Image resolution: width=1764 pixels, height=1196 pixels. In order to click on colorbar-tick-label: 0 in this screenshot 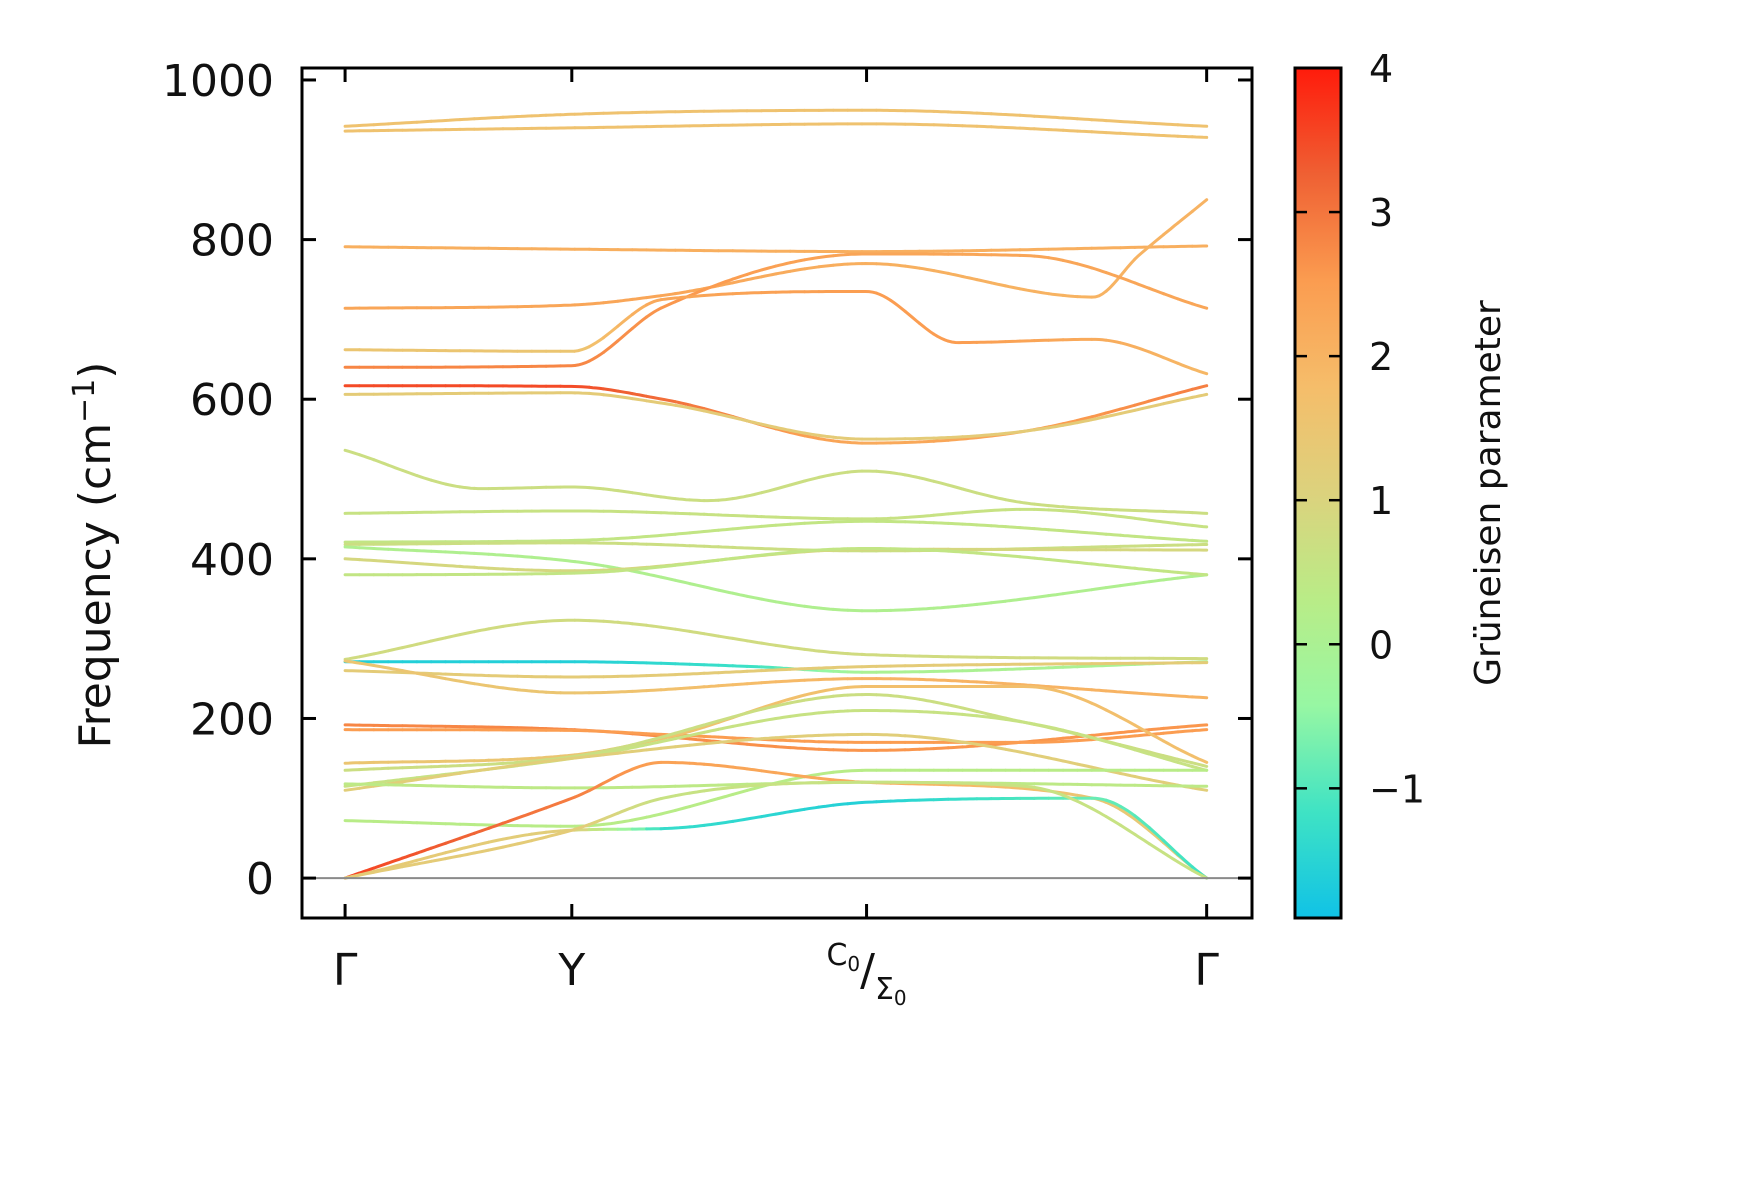, I will do `click(1381, 645)`.